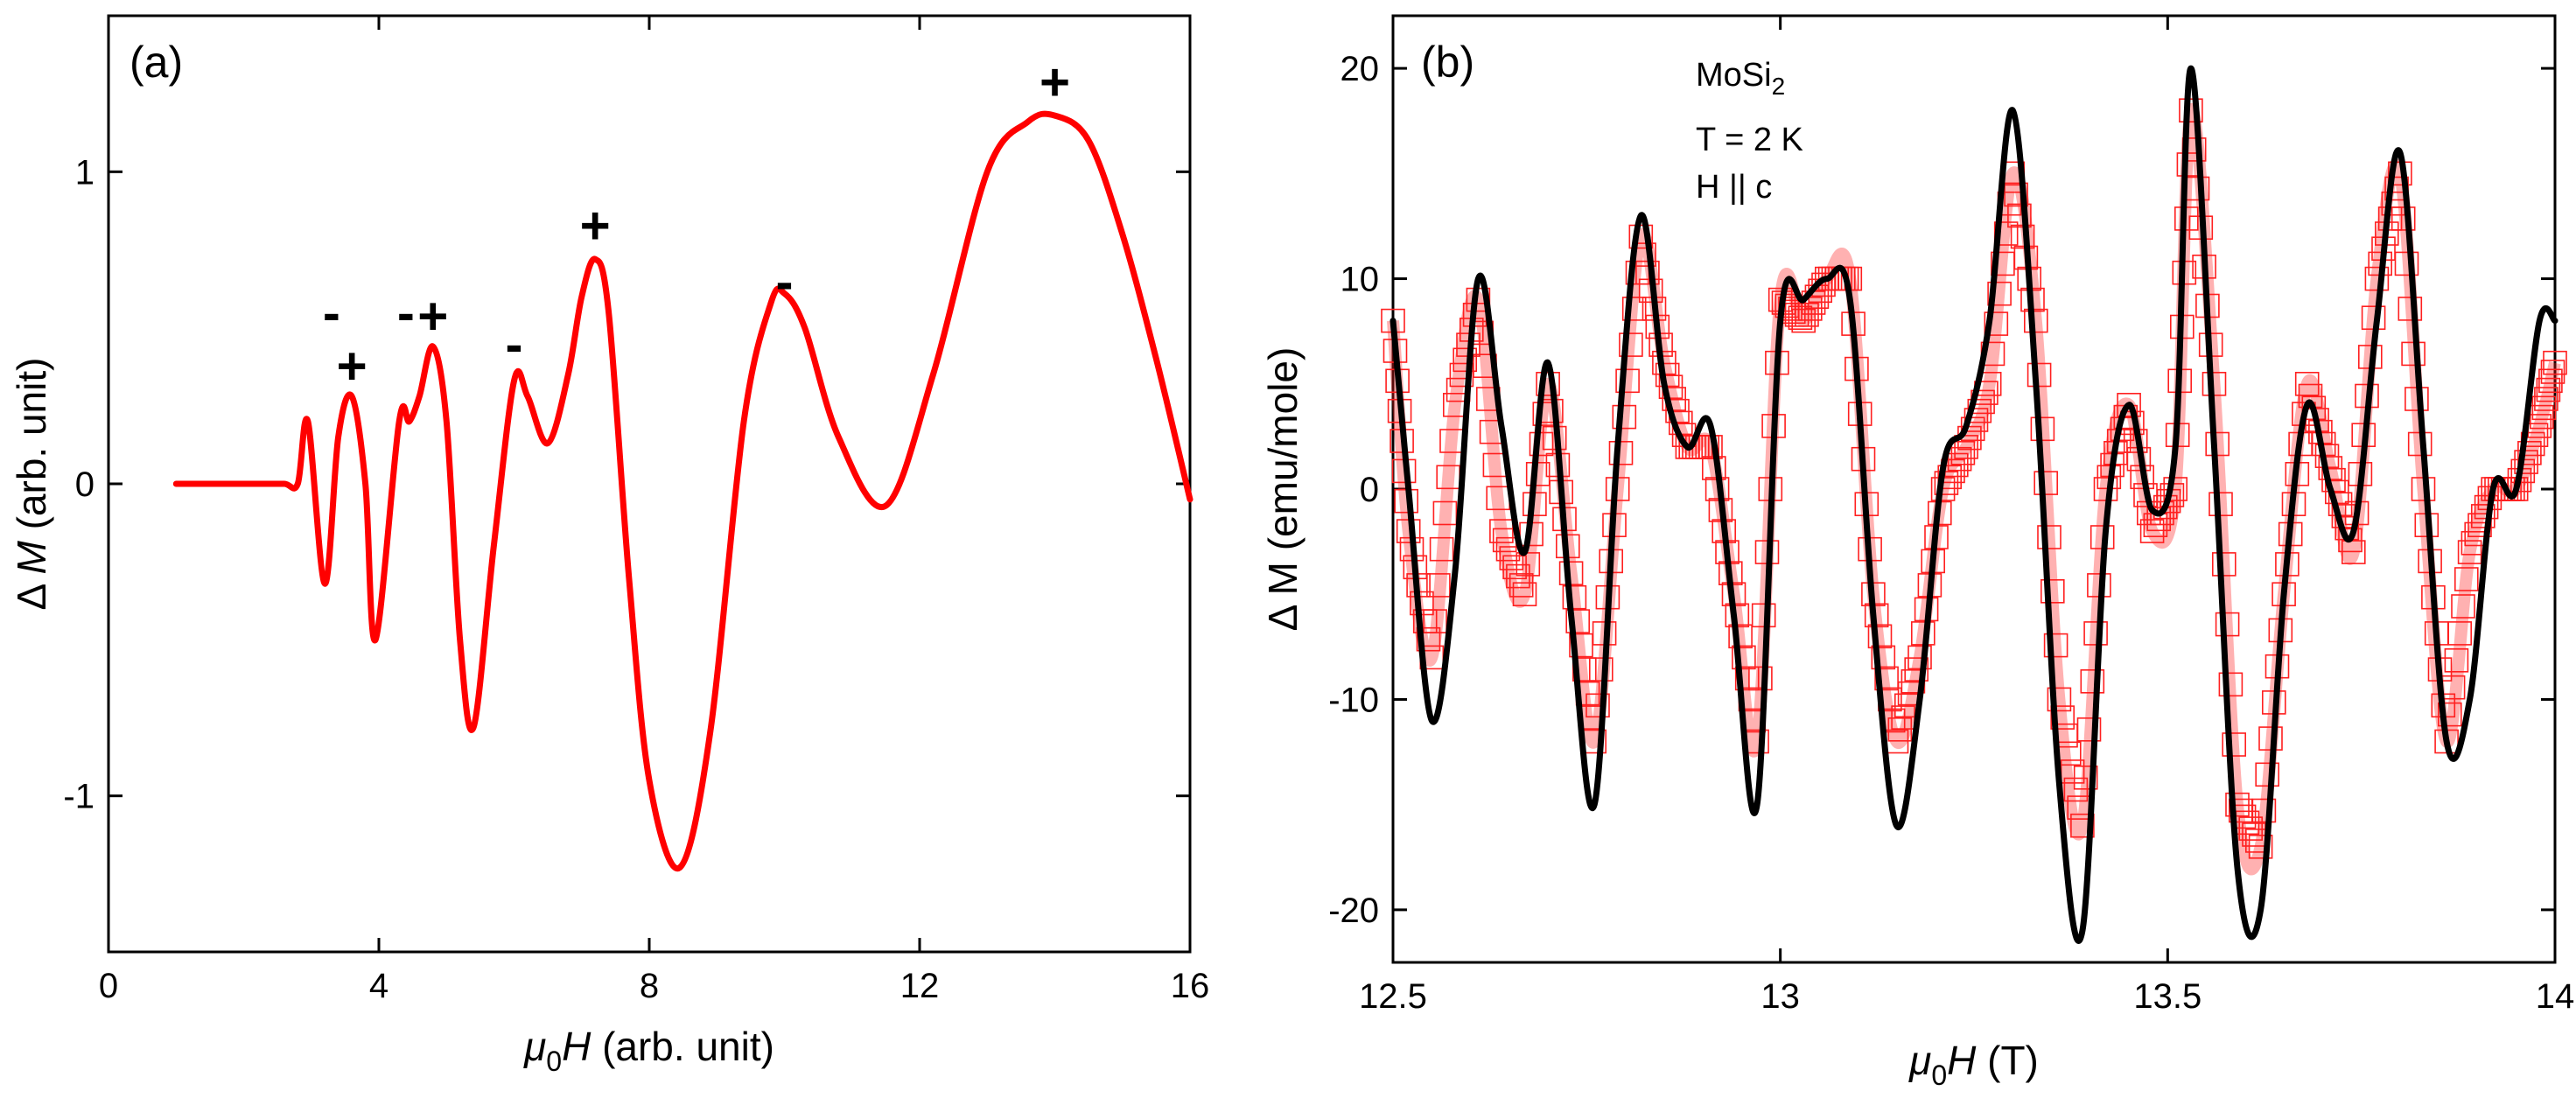 This screenshot has height=1105, width=2576. I want to click on panel-a-ylabel-prefix: Δ, so click(31, 593).